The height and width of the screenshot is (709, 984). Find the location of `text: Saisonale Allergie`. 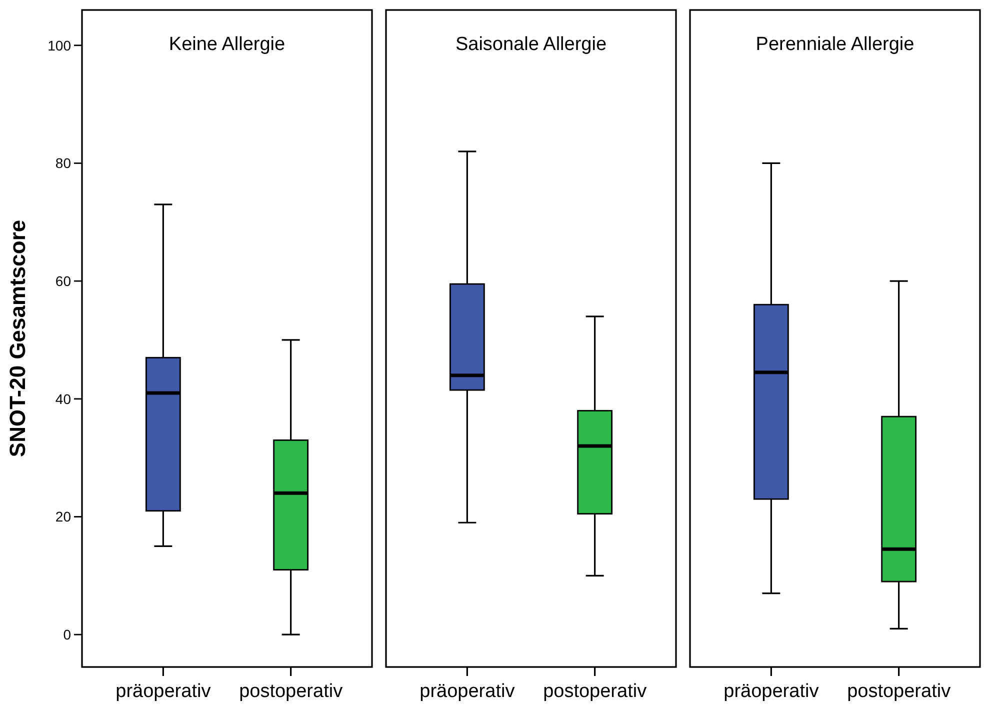

text: Saisonale Allergie is located at coordinates (531, 44).